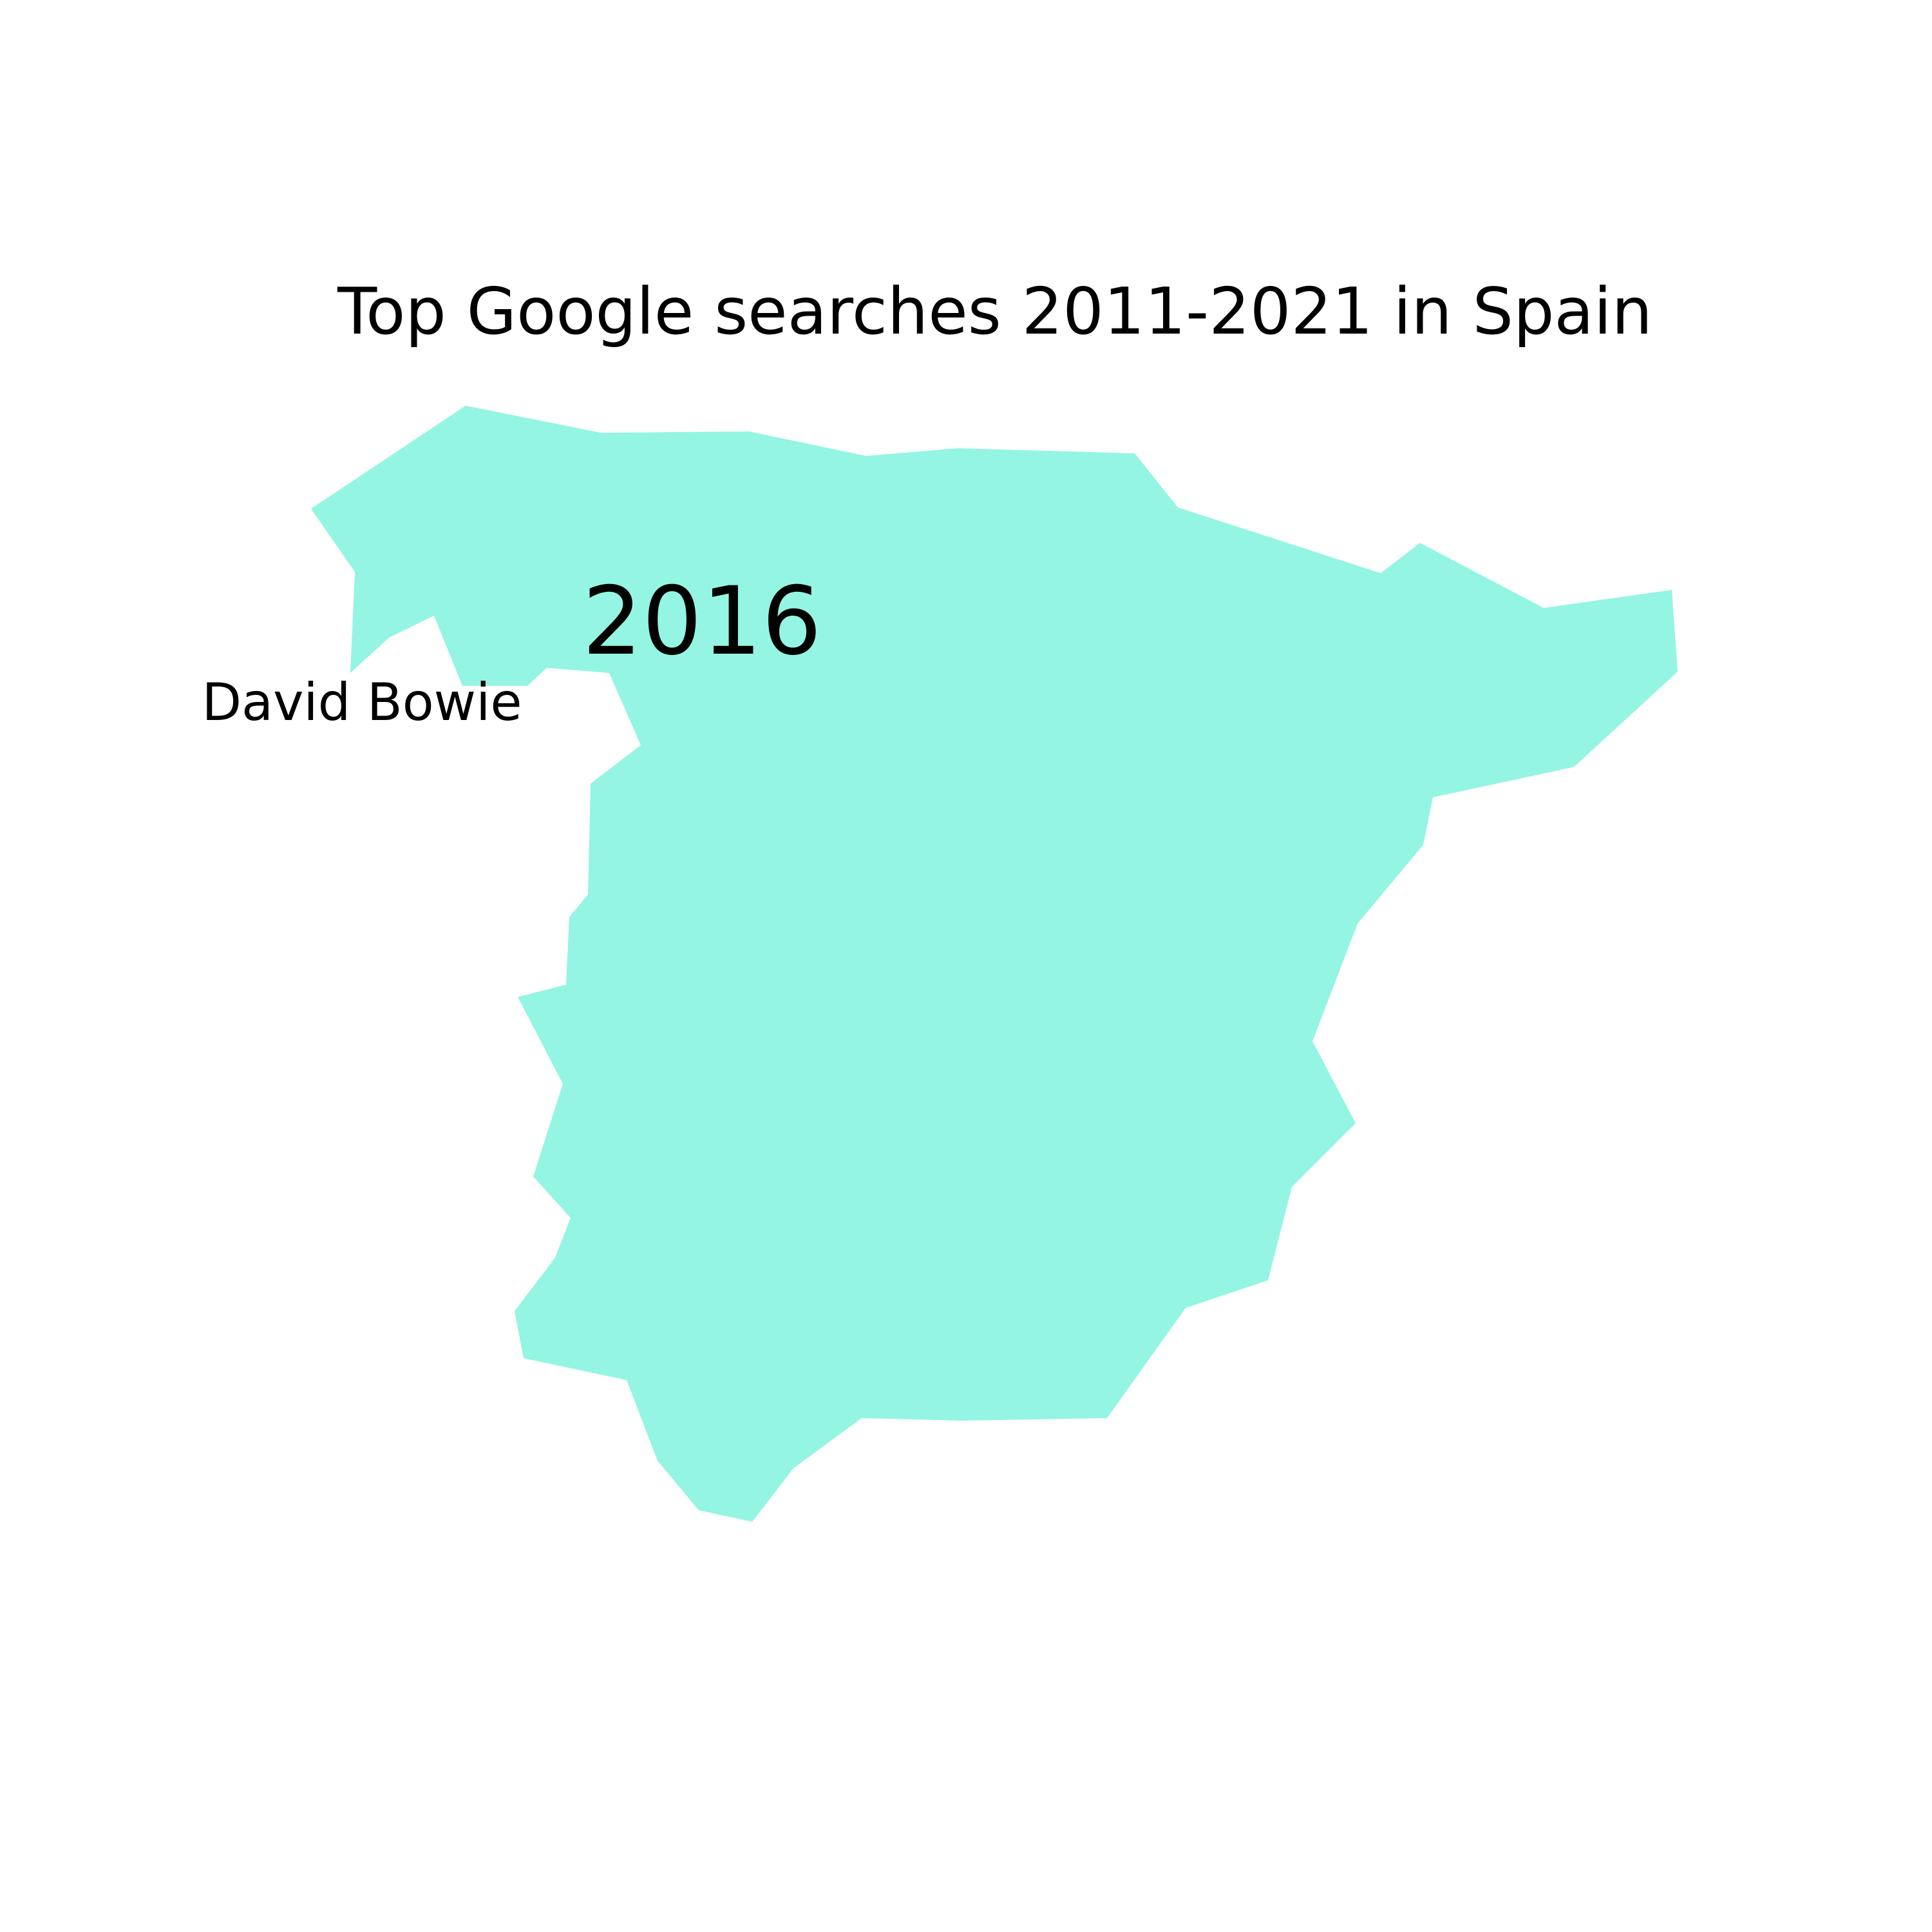 The width and height of the screenshot is (1932, 1932). Describe the element at coordinates (702, 621) in the screenshot. I see `year-label: 2016` at that location.